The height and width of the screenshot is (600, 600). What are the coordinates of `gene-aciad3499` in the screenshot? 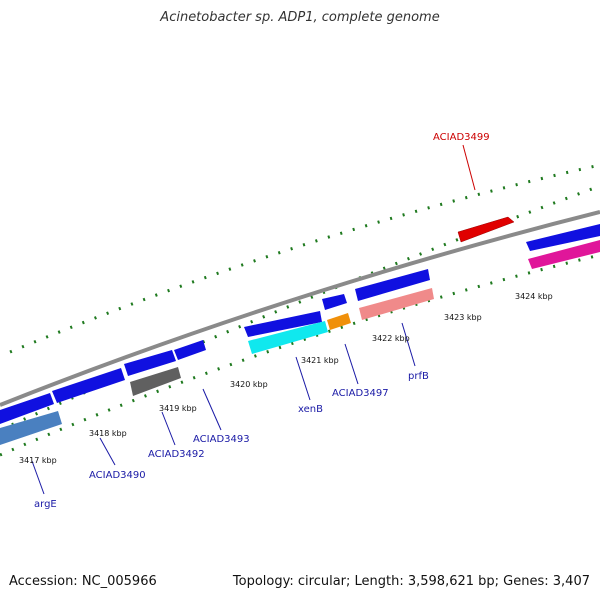 It's located at (486, 229).